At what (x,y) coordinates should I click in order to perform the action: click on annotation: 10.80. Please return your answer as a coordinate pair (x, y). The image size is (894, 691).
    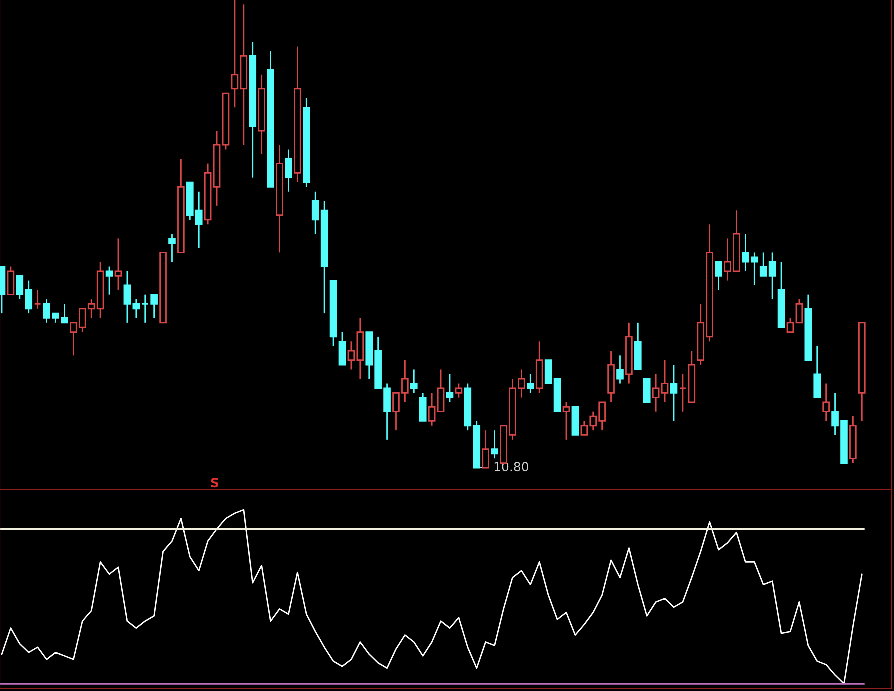
    Looking at the image, I should click on (511, 467).